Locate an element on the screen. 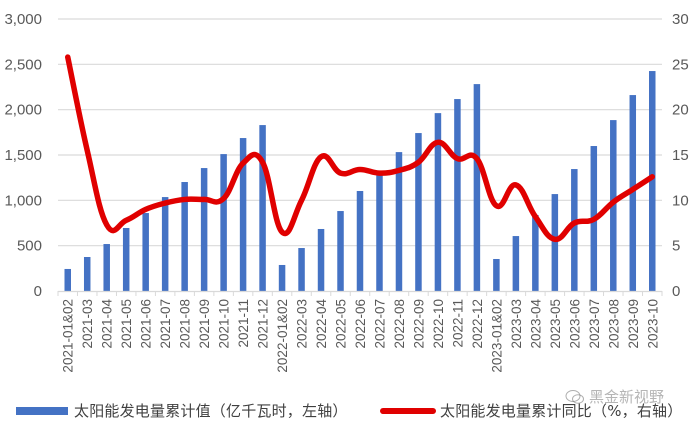 The width and height of the screenshot is (700, 434). left-tick-label: 2,000 is located at coordinates (23, 110).